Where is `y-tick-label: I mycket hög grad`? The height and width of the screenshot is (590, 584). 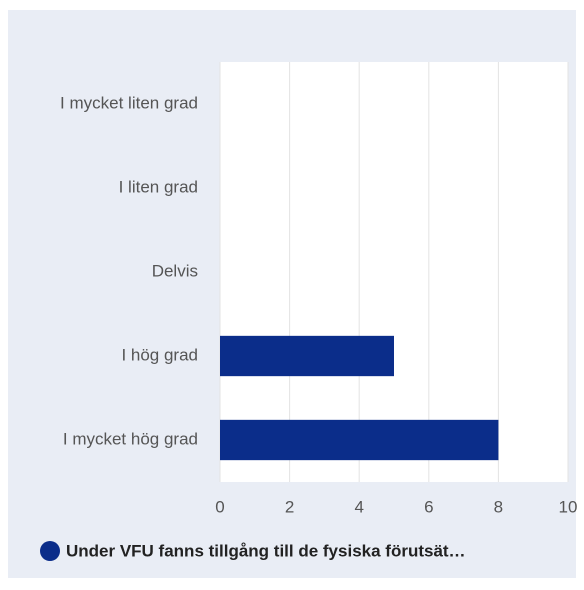
y-tick-label: I mycket hög grad is located at coordinates (130, 438).